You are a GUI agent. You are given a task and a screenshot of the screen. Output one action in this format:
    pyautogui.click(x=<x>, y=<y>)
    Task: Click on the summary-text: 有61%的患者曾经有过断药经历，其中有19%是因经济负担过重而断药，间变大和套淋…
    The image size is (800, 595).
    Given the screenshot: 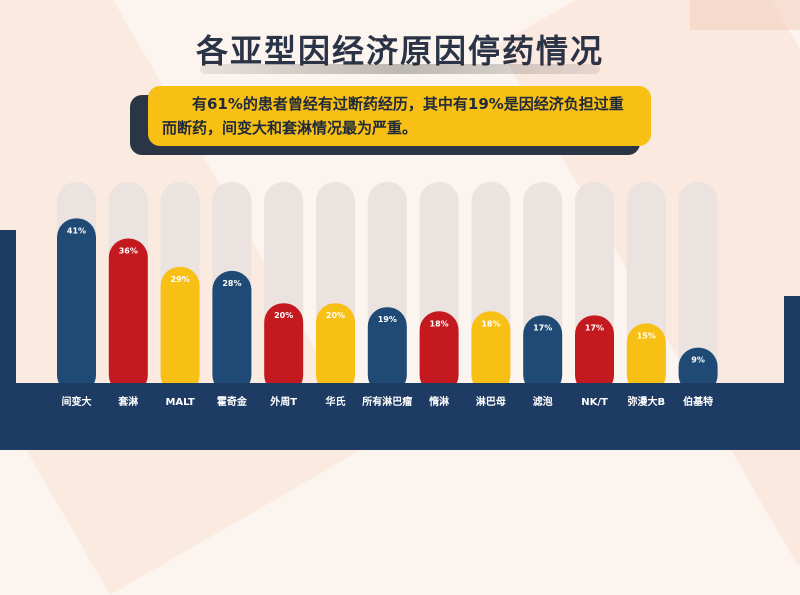 What is the action you would take?
    pyautogui.click(x=393, y=116)
    